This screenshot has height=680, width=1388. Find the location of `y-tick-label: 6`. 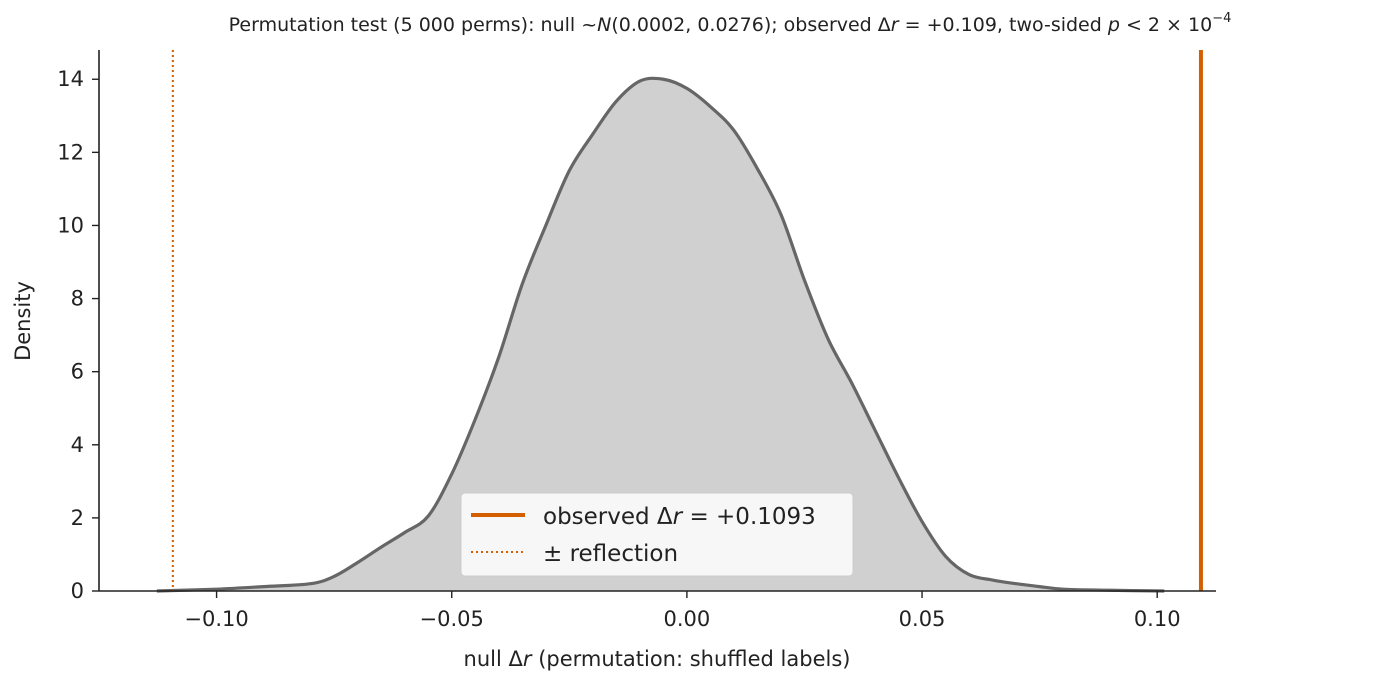

y-tick-label: 6 is located at coordinates (77, 372).